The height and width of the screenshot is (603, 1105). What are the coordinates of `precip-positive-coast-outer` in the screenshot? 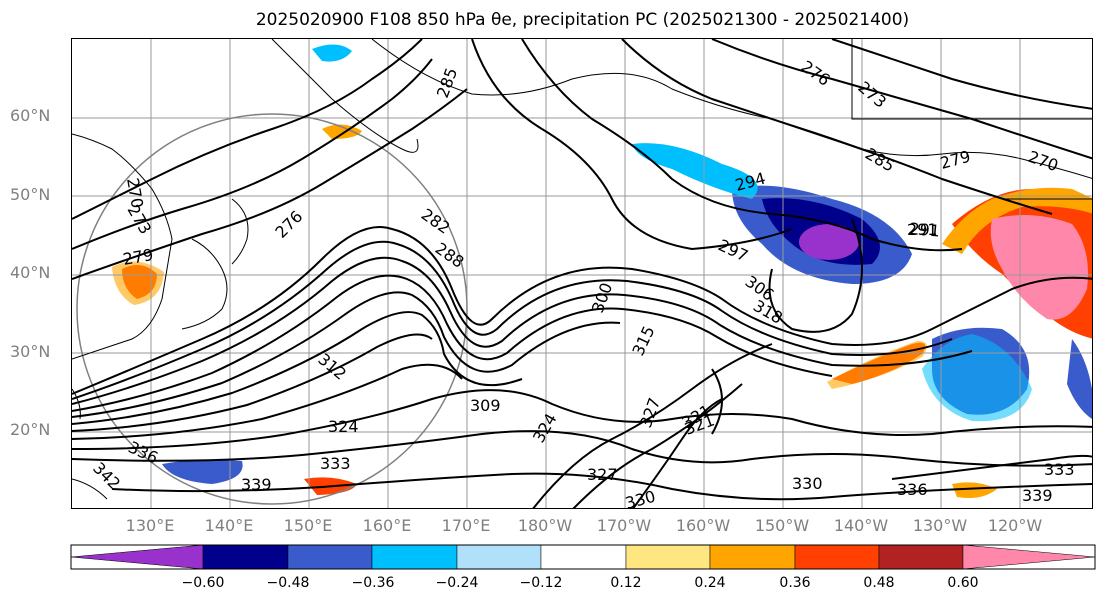 It's located at (1017, 220).